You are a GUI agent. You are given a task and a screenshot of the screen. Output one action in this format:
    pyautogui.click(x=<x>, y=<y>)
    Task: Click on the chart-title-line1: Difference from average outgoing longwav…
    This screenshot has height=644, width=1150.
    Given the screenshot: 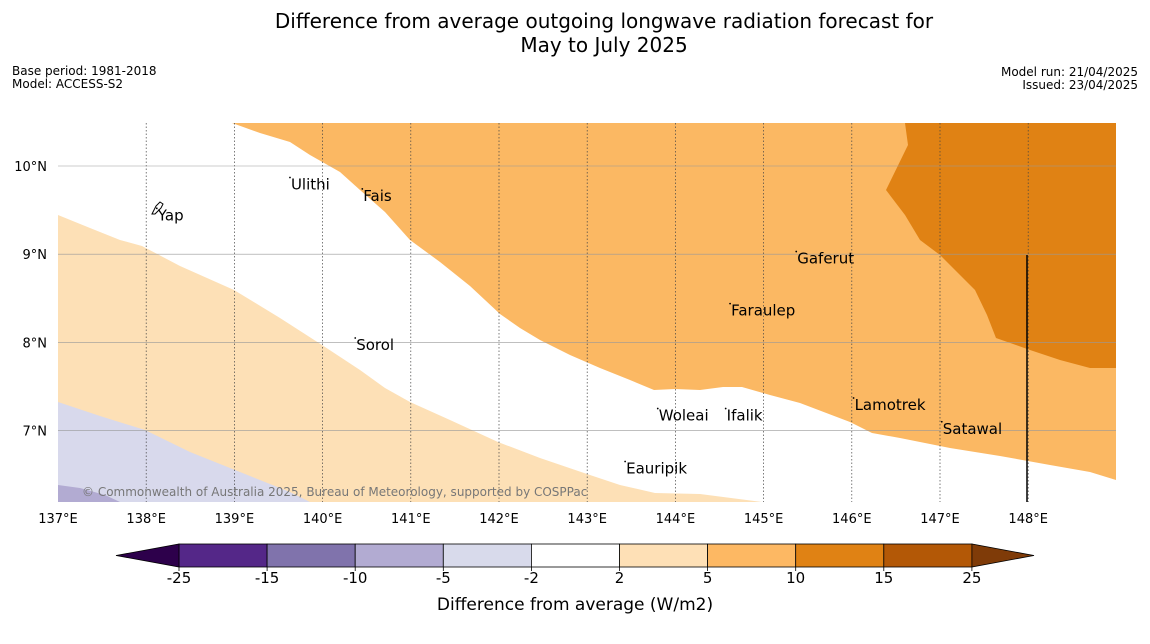 What is the action you would take?
    pyautogui.click(x=604, y=21)
    